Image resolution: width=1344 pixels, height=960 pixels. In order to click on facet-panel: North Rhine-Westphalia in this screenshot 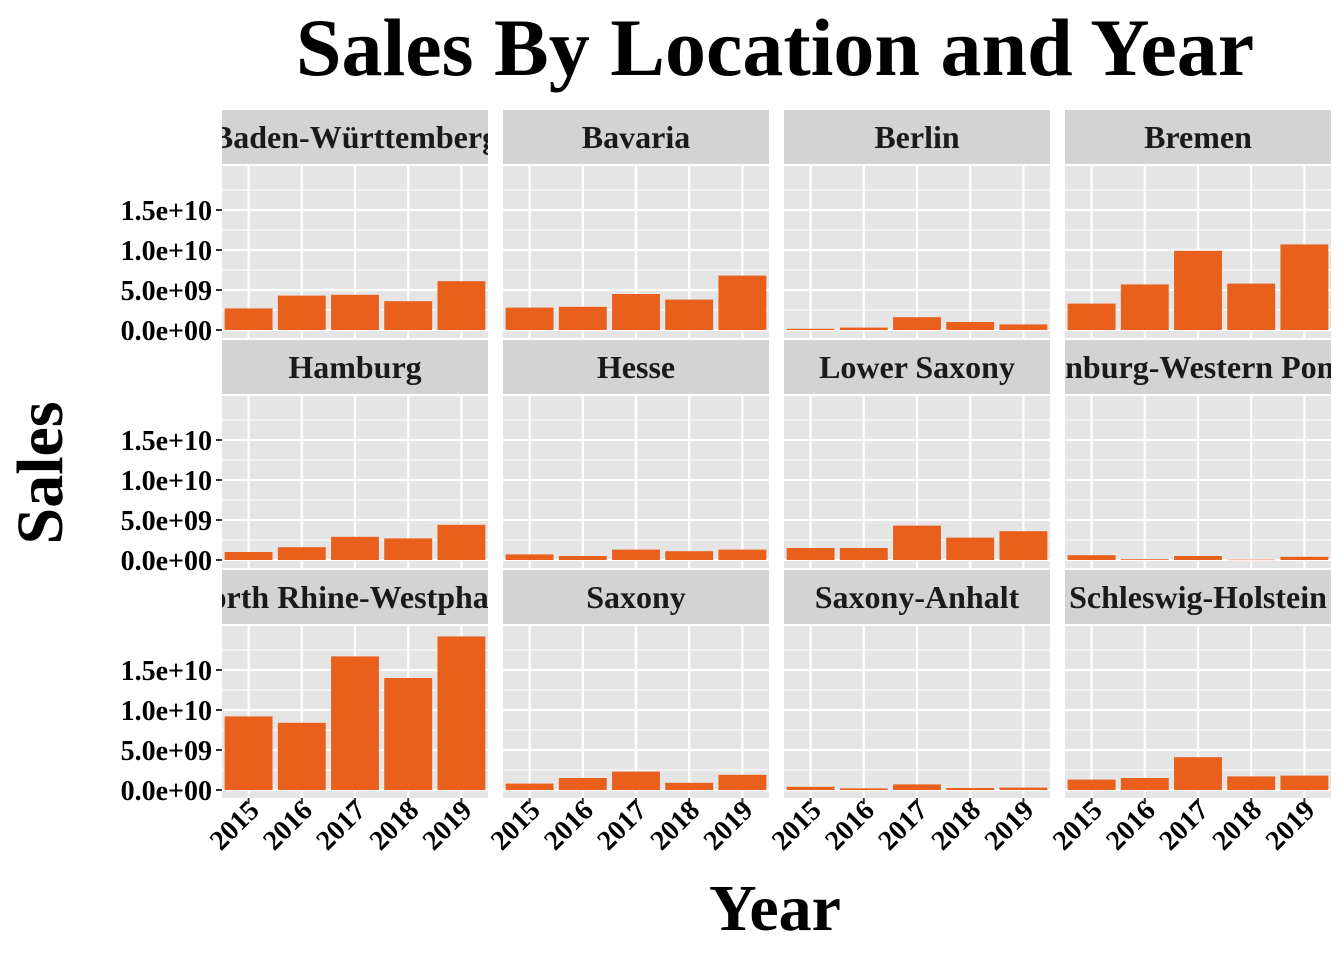, I will do `click(354, 684)`.